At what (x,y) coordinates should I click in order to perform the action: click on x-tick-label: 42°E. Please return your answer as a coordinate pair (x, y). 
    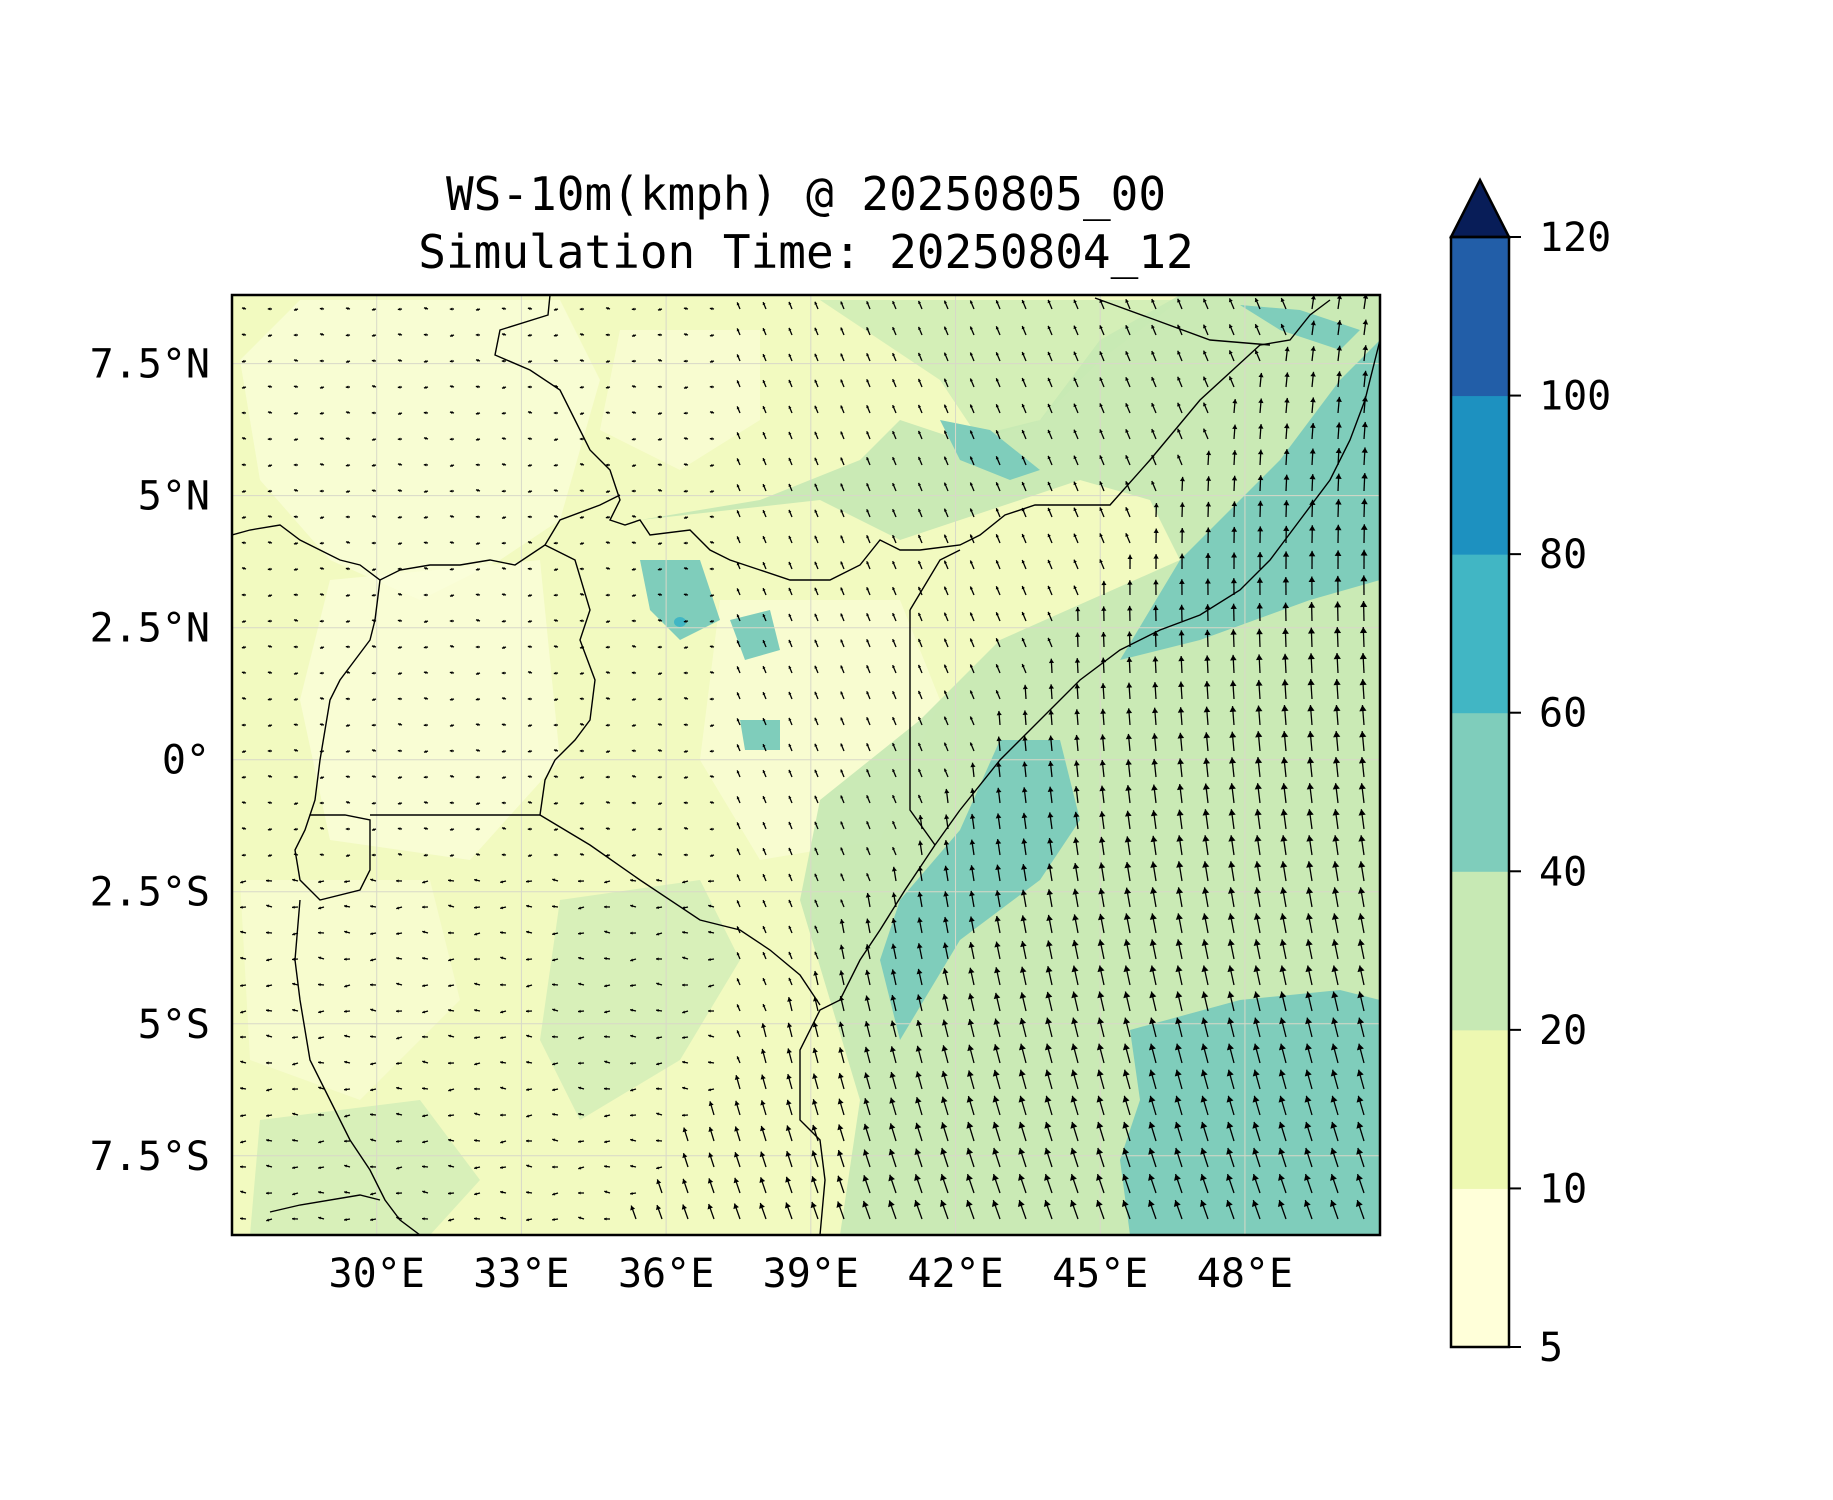
    Looking at the image, I should click on (955, 1274).